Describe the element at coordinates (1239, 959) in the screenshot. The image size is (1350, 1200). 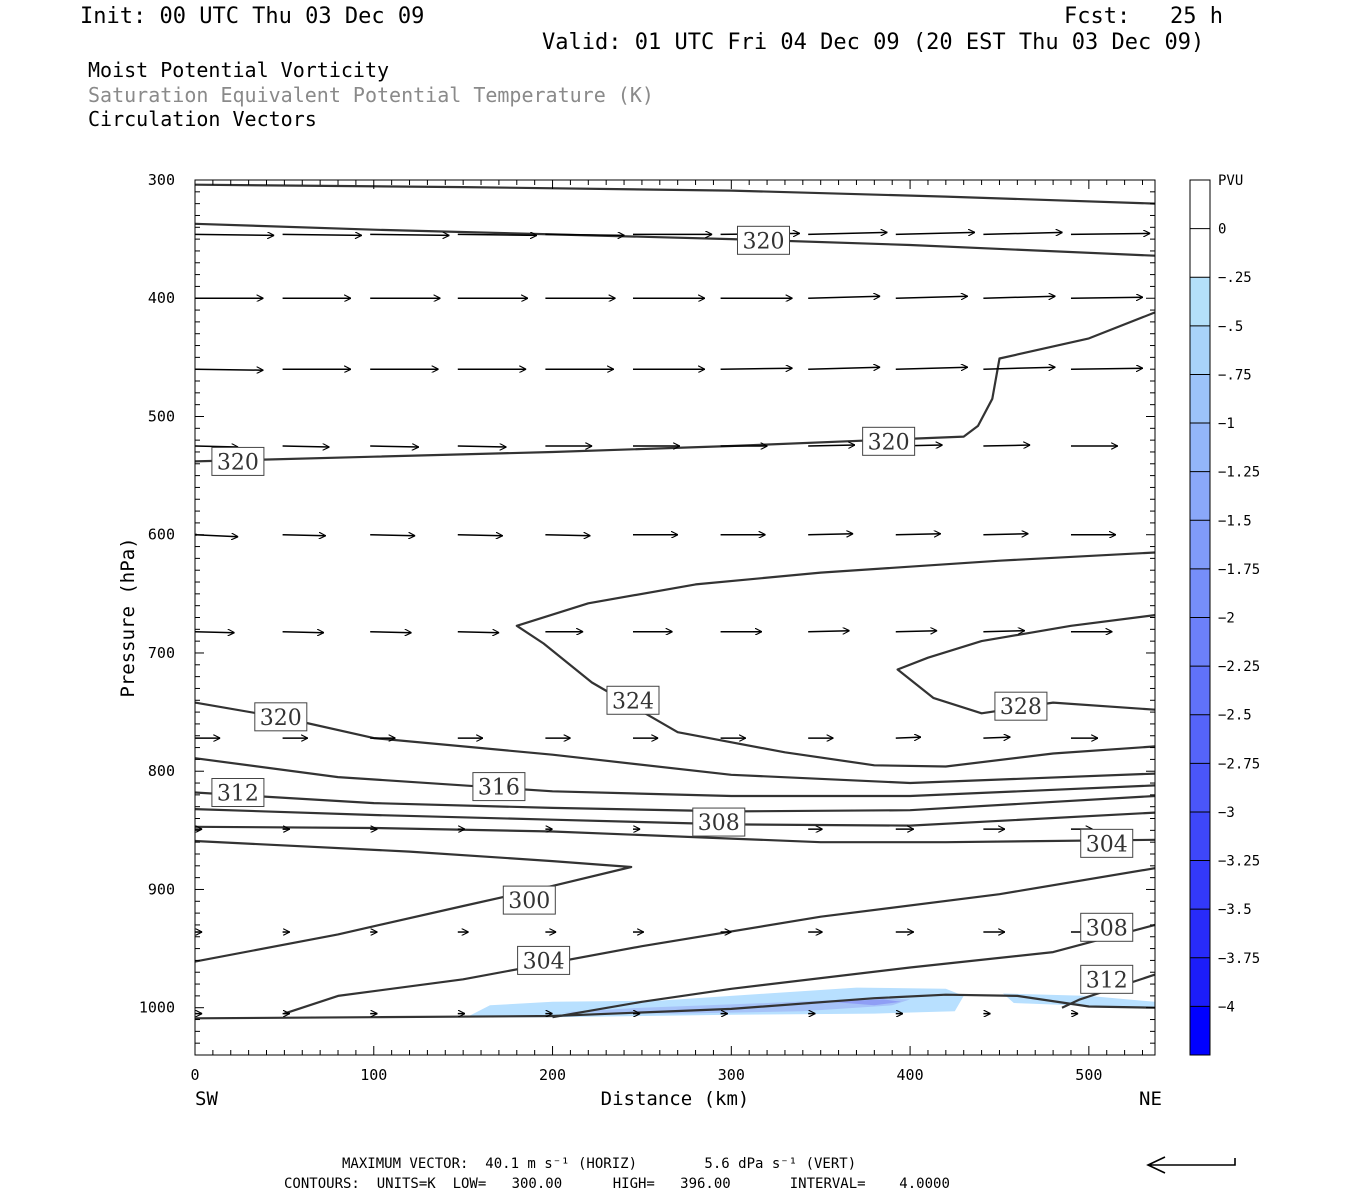
I see `colorbar-label-15: −3.75` at that location.